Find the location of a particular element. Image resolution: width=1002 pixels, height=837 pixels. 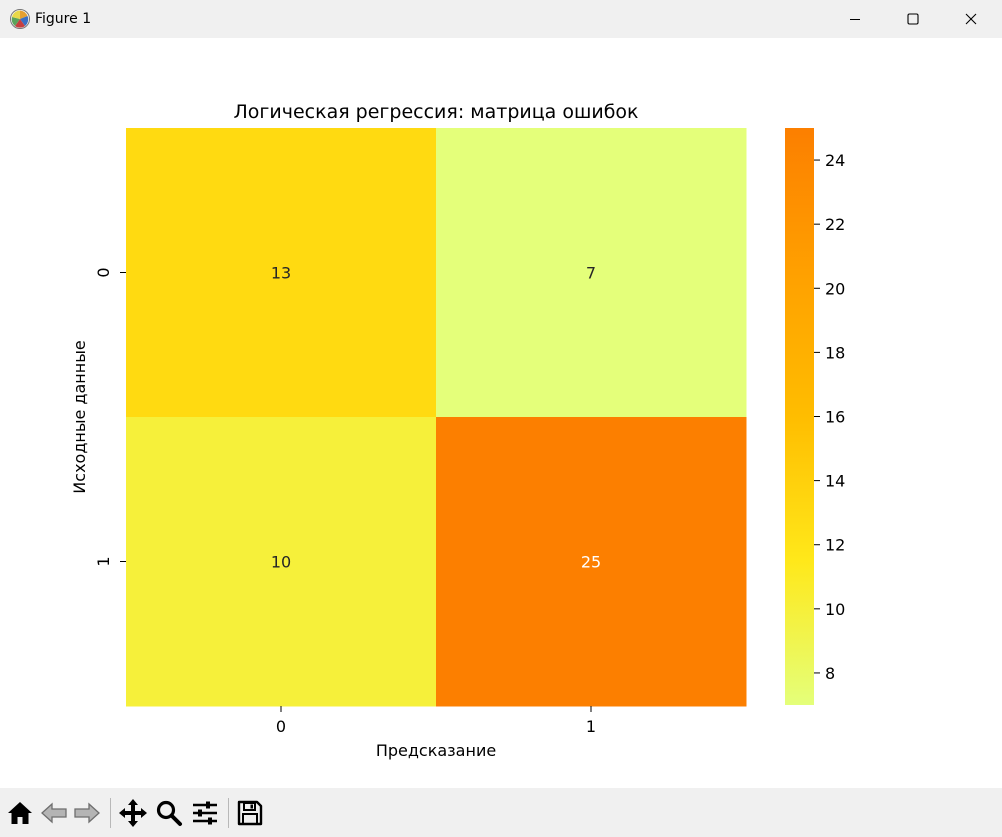

zoom-icon is located at coordinates (169, 813).